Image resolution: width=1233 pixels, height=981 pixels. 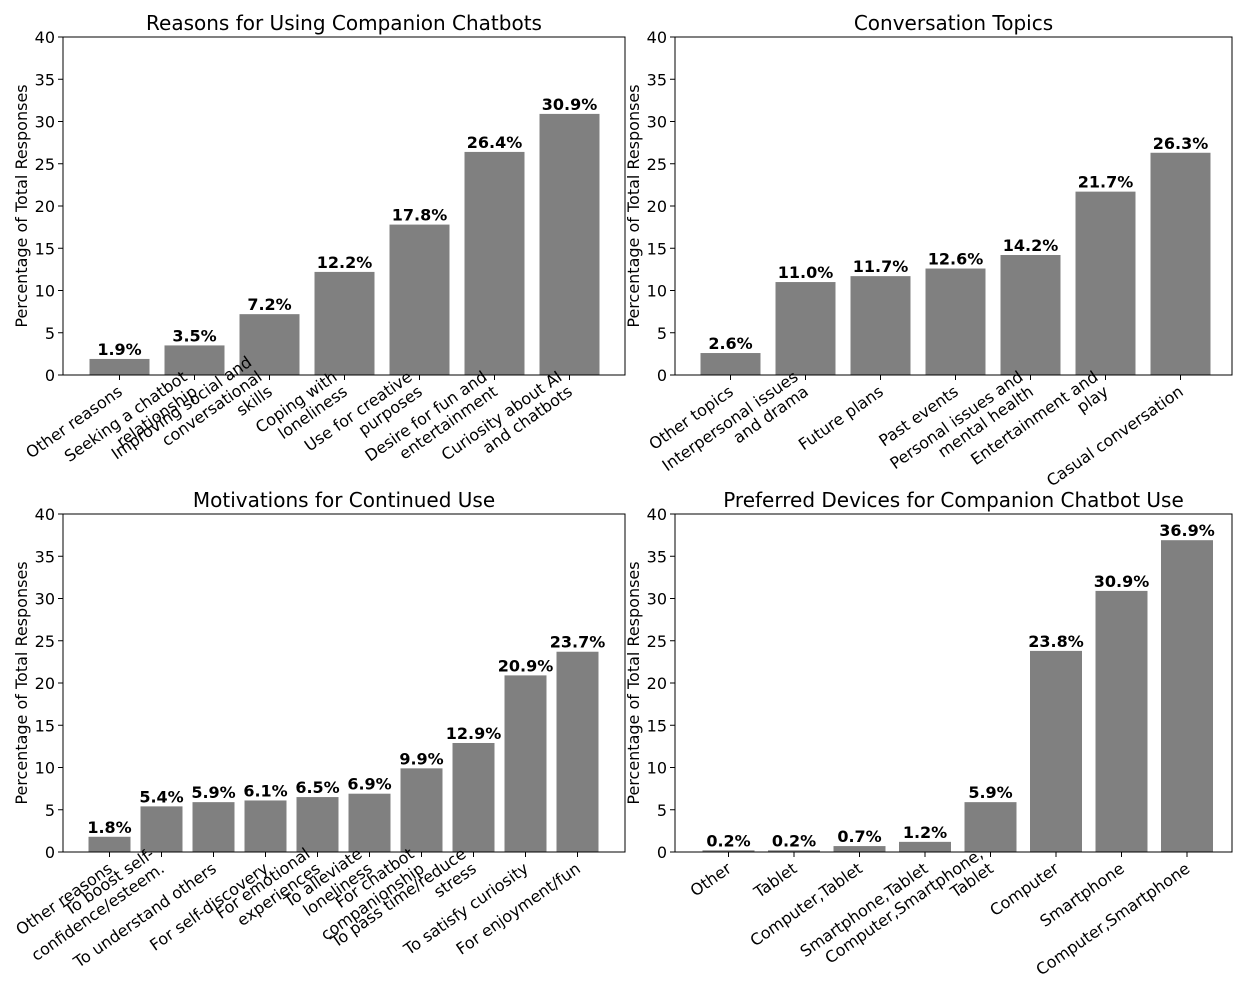 What do you see at coordinates (109, 827) in the screenshot?
I see `data-label: 1.8%` at bounding box center [109, 827].